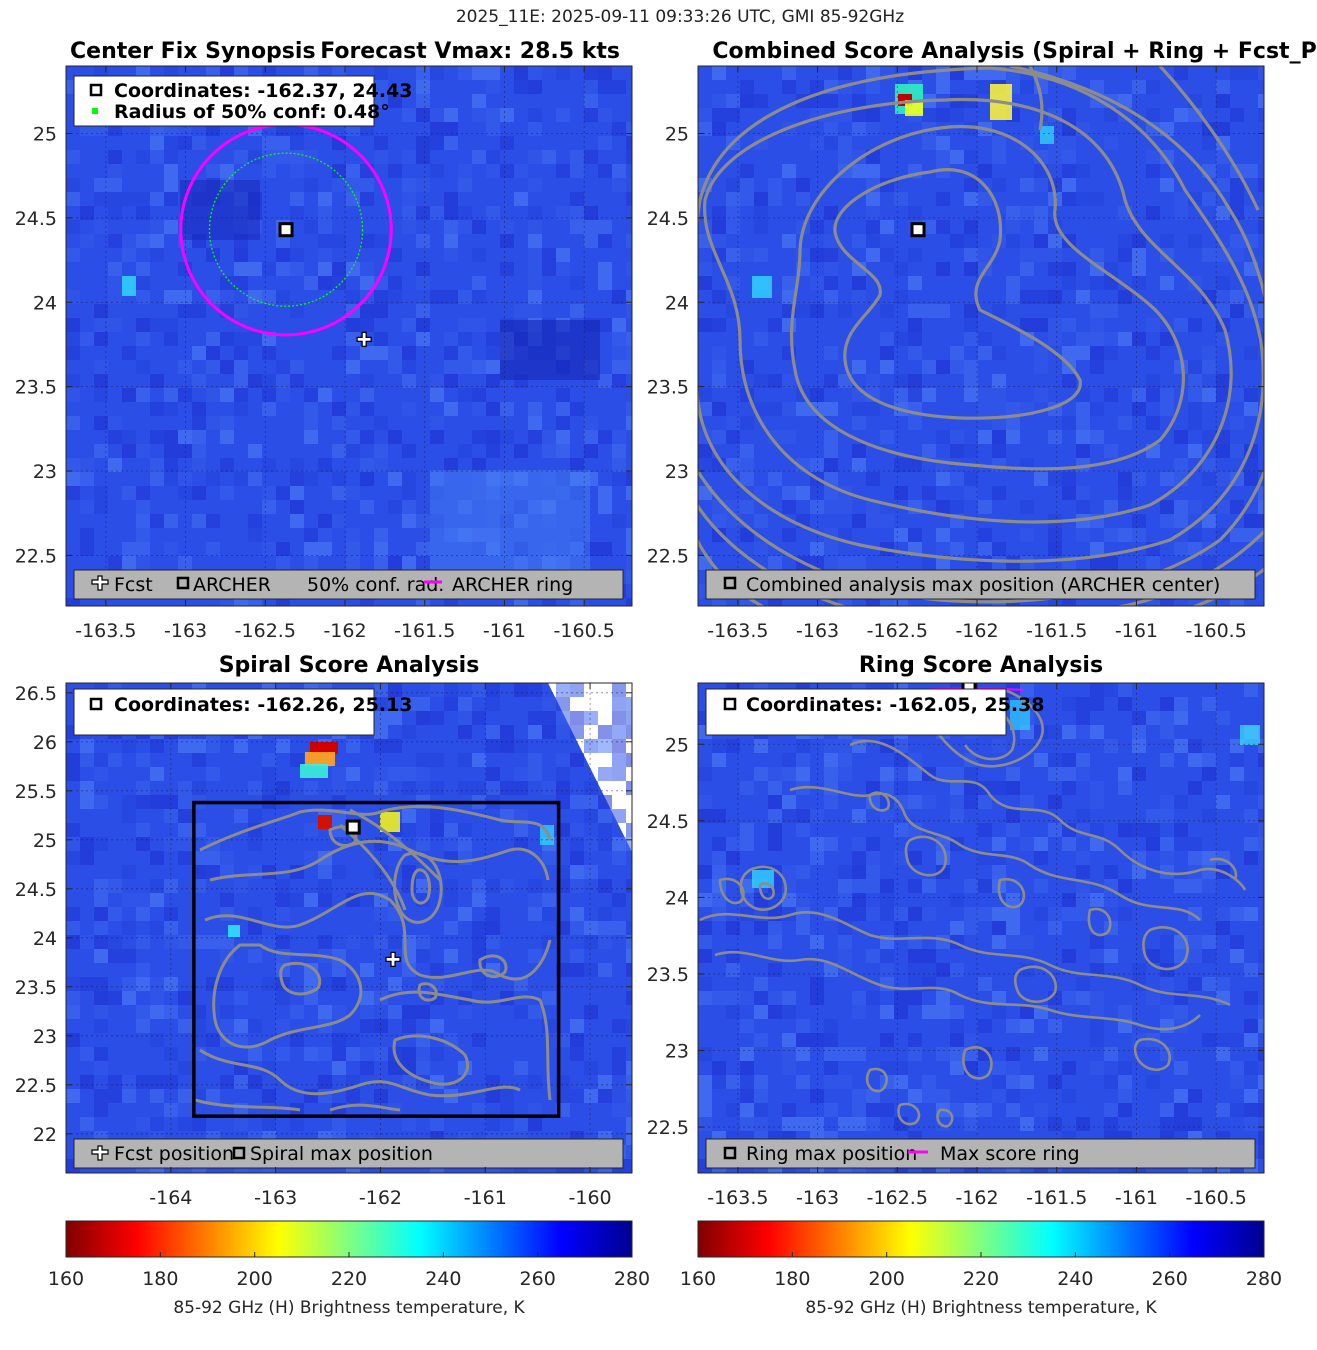 The image size is (1317, 1350). I want to click on info-coordinates: Coordinates: -162.37, 24.43, so click(263, 91).